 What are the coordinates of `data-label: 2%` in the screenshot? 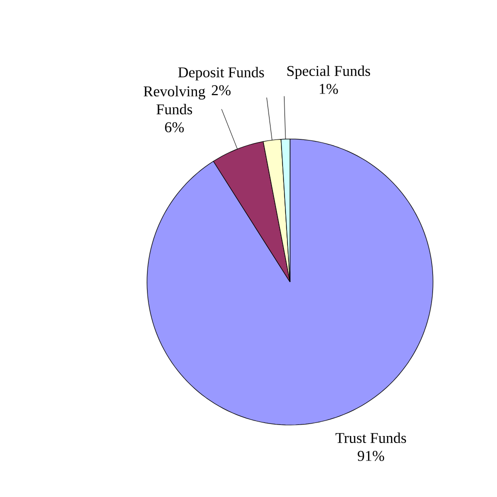 It's located at (221, 90).